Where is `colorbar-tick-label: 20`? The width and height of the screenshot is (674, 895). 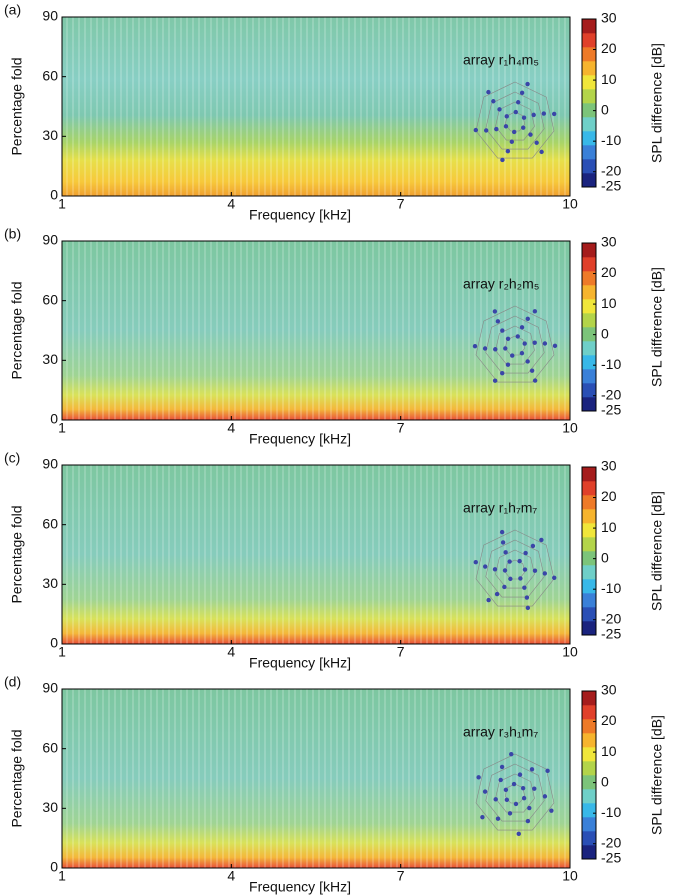 colorbar-tick-label: 20 is located at coordinates (609, 496).